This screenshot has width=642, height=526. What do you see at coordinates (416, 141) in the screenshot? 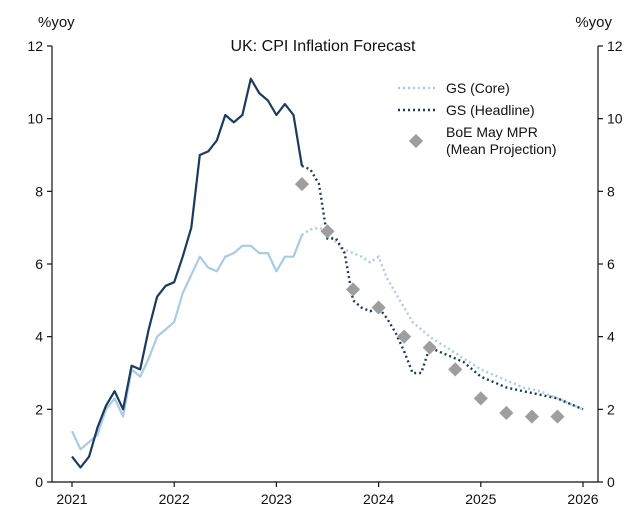
I see `legend-swatch-boe` at bounding box center [416, 141].